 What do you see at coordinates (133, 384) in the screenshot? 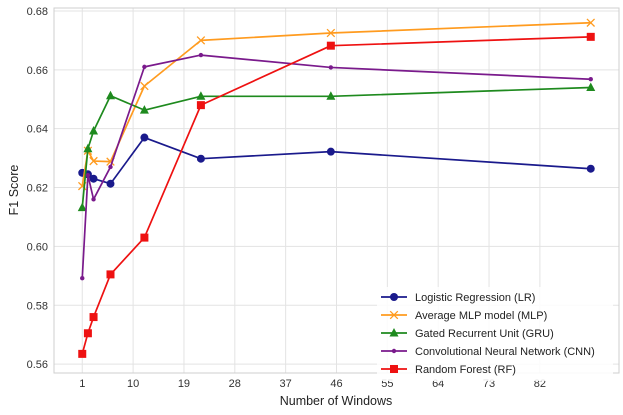
I see `x-tick-label: 10` at bounding box center [133, 384].